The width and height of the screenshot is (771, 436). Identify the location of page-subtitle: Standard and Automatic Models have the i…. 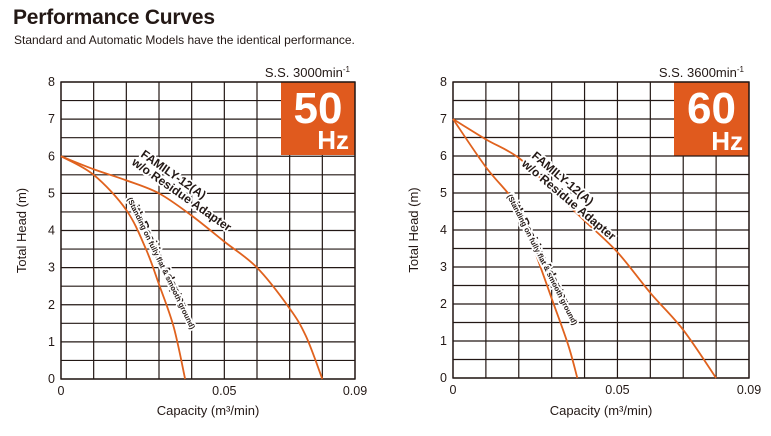
(184, 40).